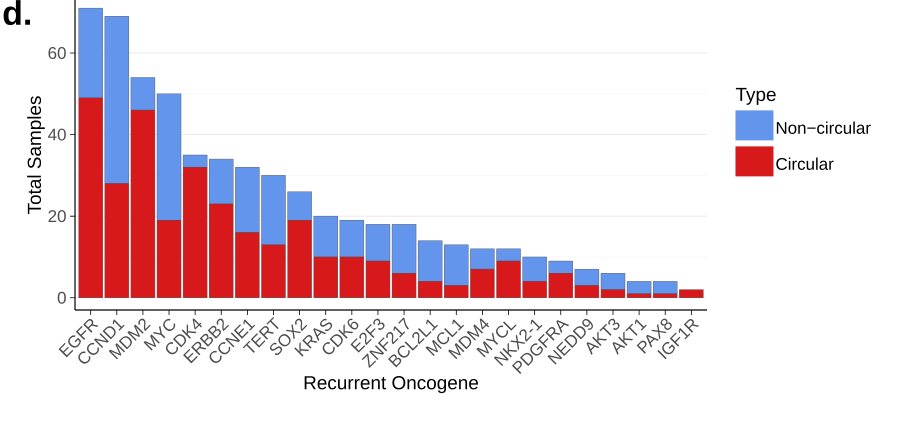 Image resolution: width=922 pixels, height=433 pixels. I want to click on text: d., so click(17, 13).